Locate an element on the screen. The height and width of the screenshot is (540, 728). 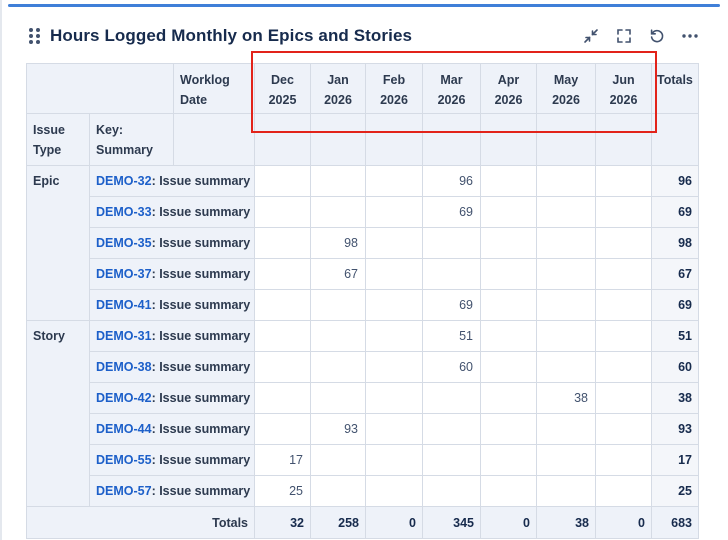
month-label: Dec is located at coordinates (282, 80).